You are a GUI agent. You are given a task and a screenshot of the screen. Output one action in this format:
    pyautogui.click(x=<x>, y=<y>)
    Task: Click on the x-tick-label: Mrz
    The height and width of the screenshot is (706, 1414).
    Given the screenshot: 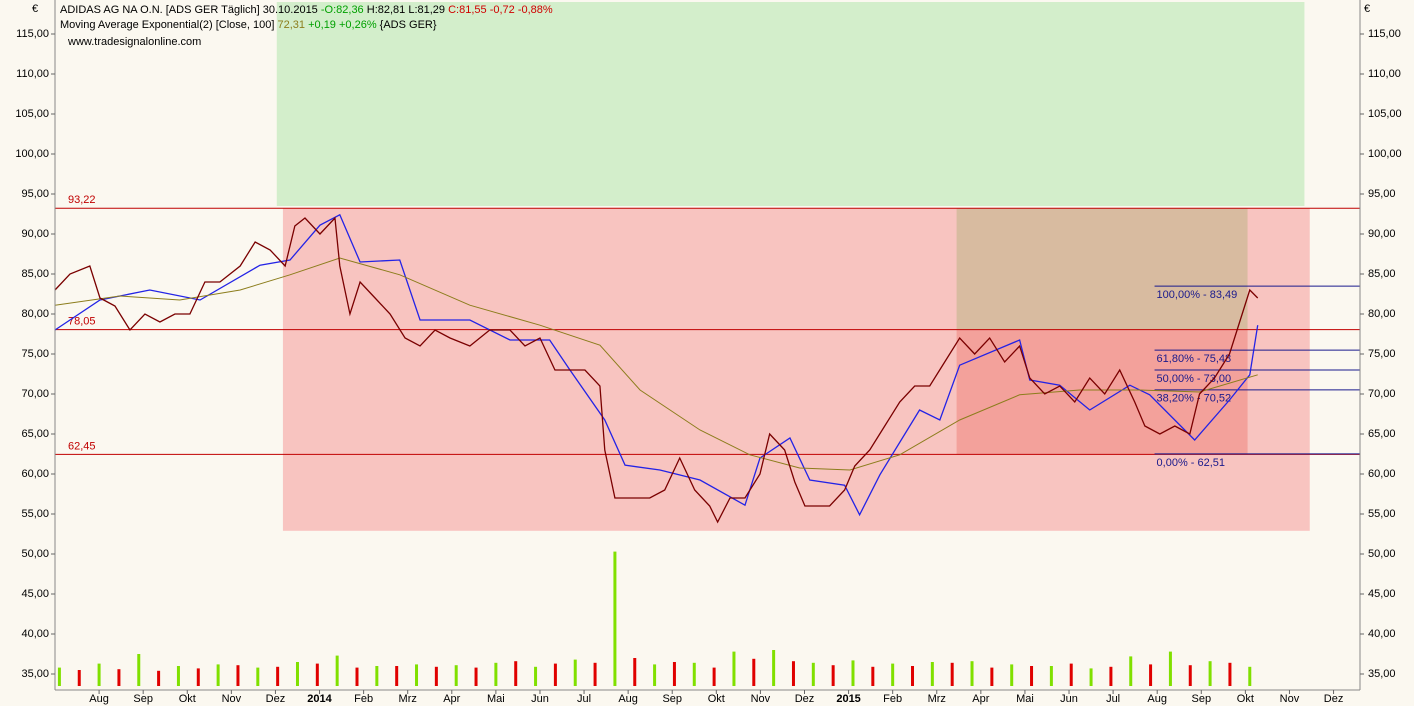 What is the action you would take?
    pyautogui.click(x=408, y=699)
    